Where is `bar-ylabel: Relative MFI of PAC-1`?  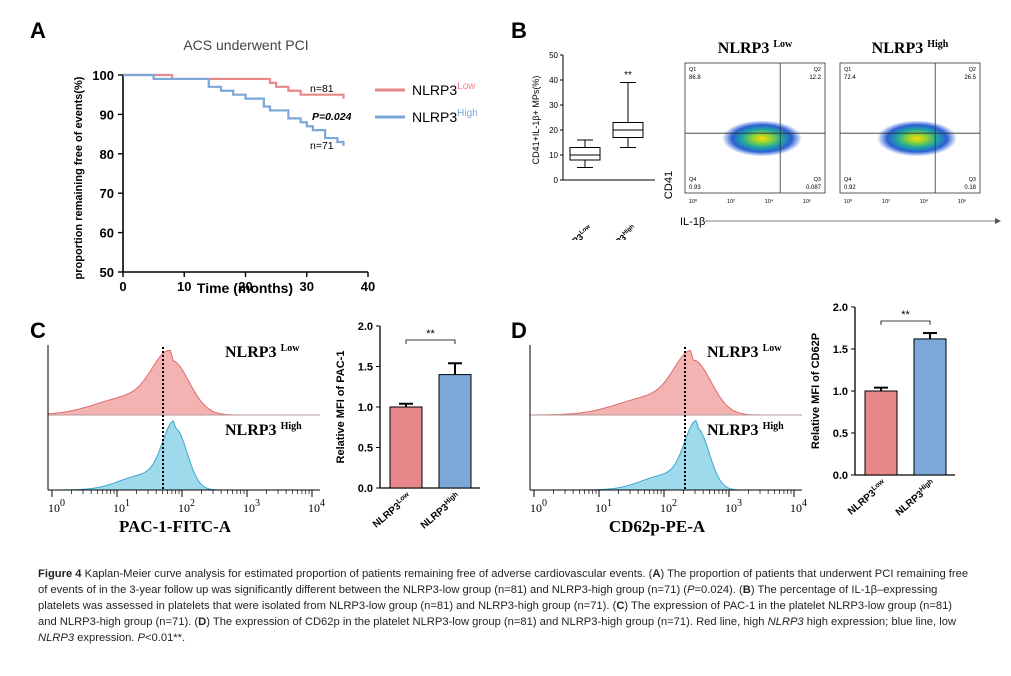
bar-ylabel: Relative MFI of PAC-1 is located at coordinates (341, 407).